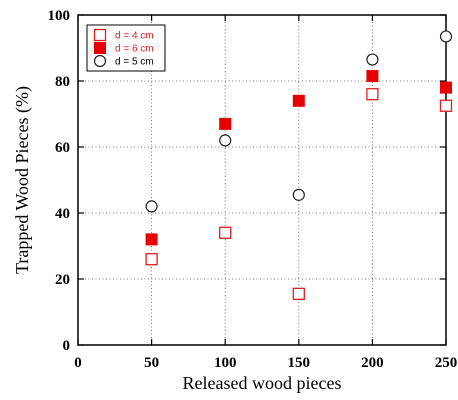 Image resolution: width=458 pixels, height=400 pixels. Describe the element at coordinates (134, 36) in the screenshot. I see `legend-label: d = 4 cm` at that location.